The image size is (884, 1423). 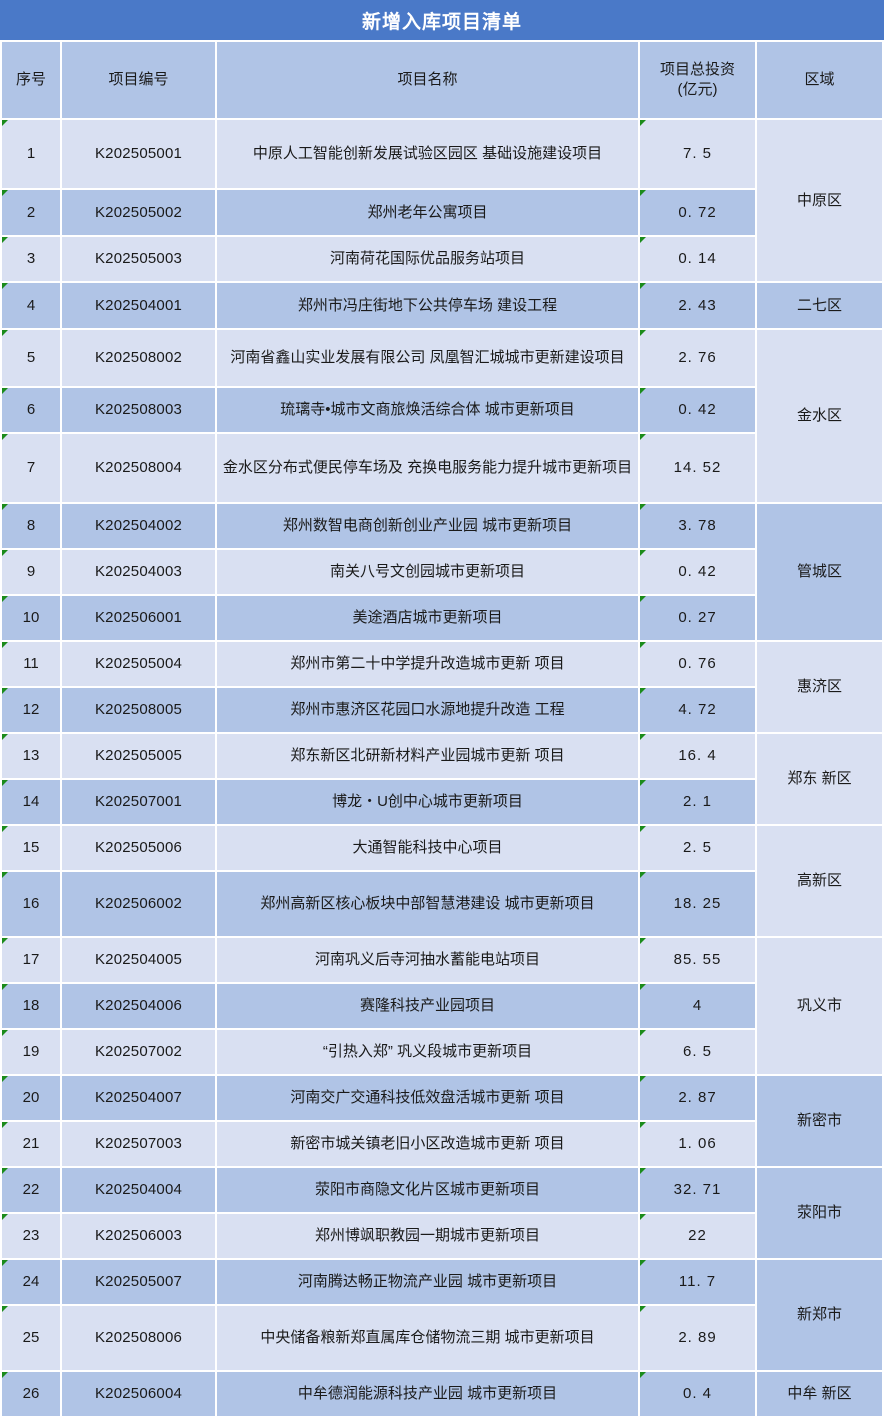 I want to click on cell-investment: 2. 89, so click(x=698, y=1339).